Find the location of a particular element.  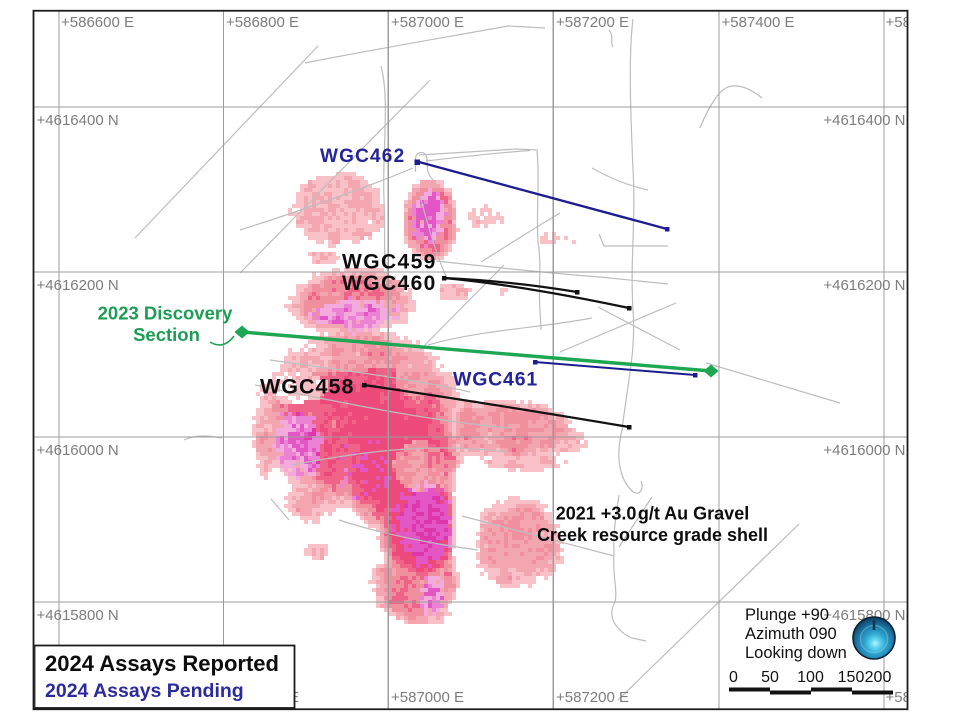

svg-text: 0 is located at coordinates (733, 677).